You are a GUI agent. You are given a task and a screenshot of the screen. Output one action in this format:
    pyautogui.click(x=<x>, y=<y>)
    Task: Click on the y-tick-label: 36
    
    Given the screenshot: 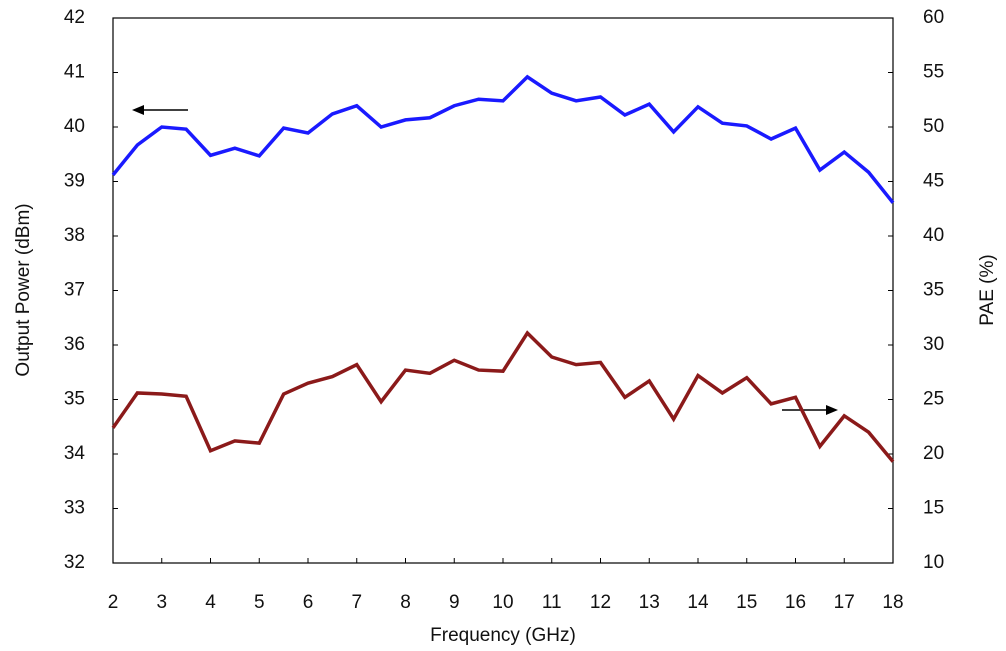 What is the action you would take?
    pyautogui.click(x=74, y=344)
    